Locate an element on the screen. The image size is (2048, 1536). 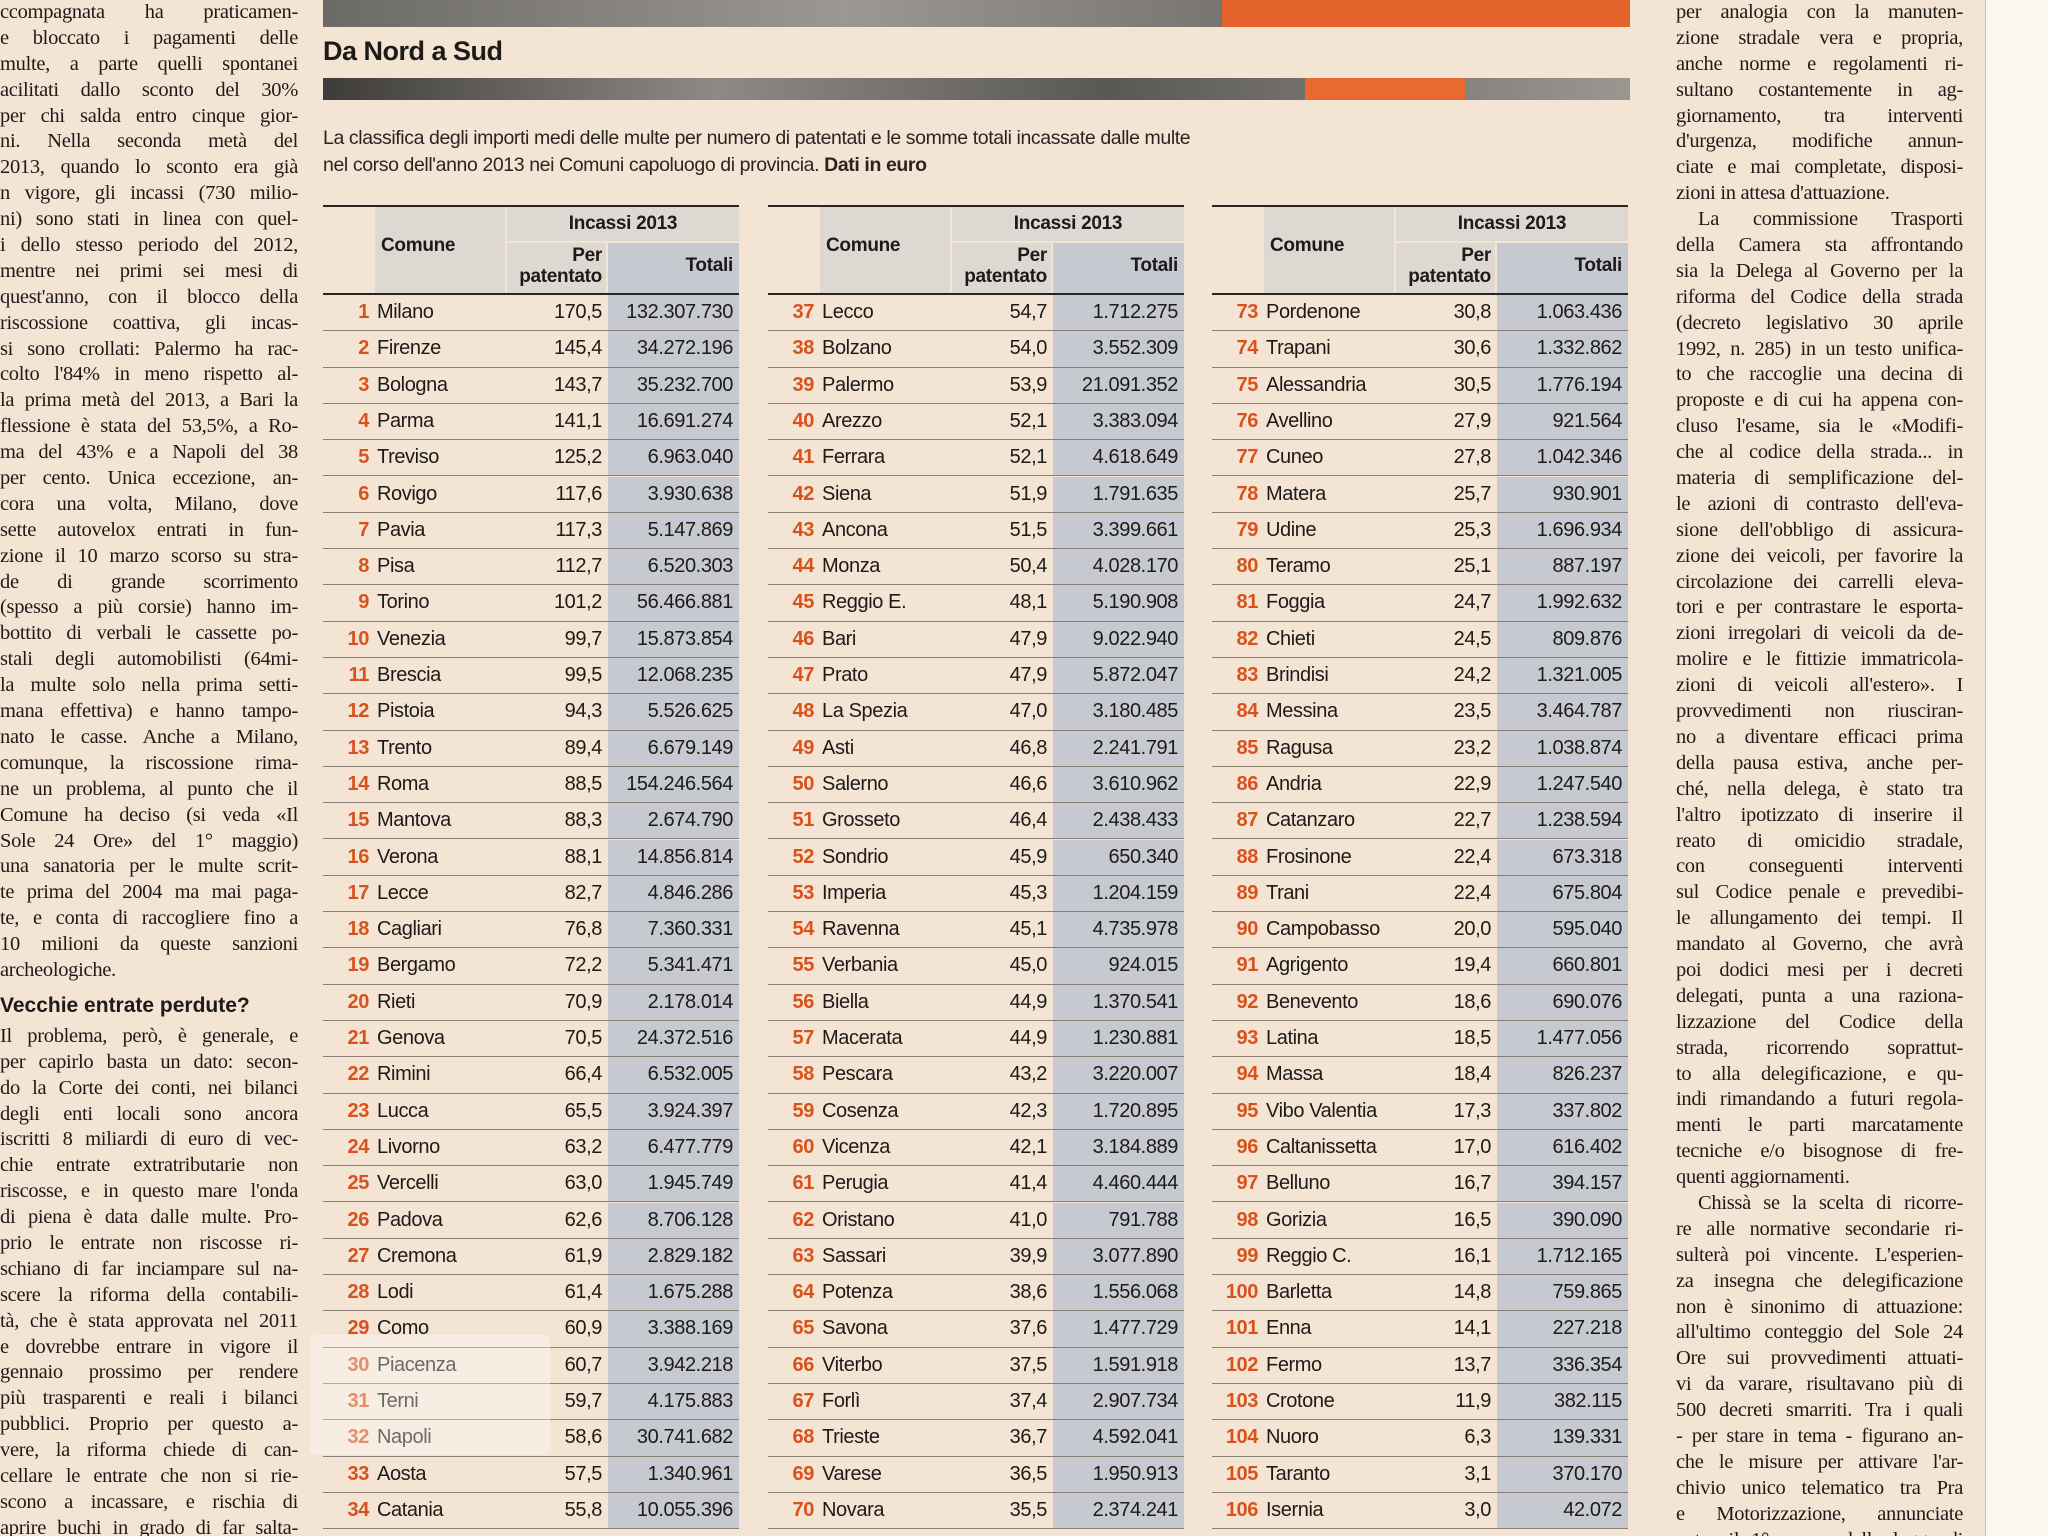
rank: 5 is located at coordinates (363, 457).